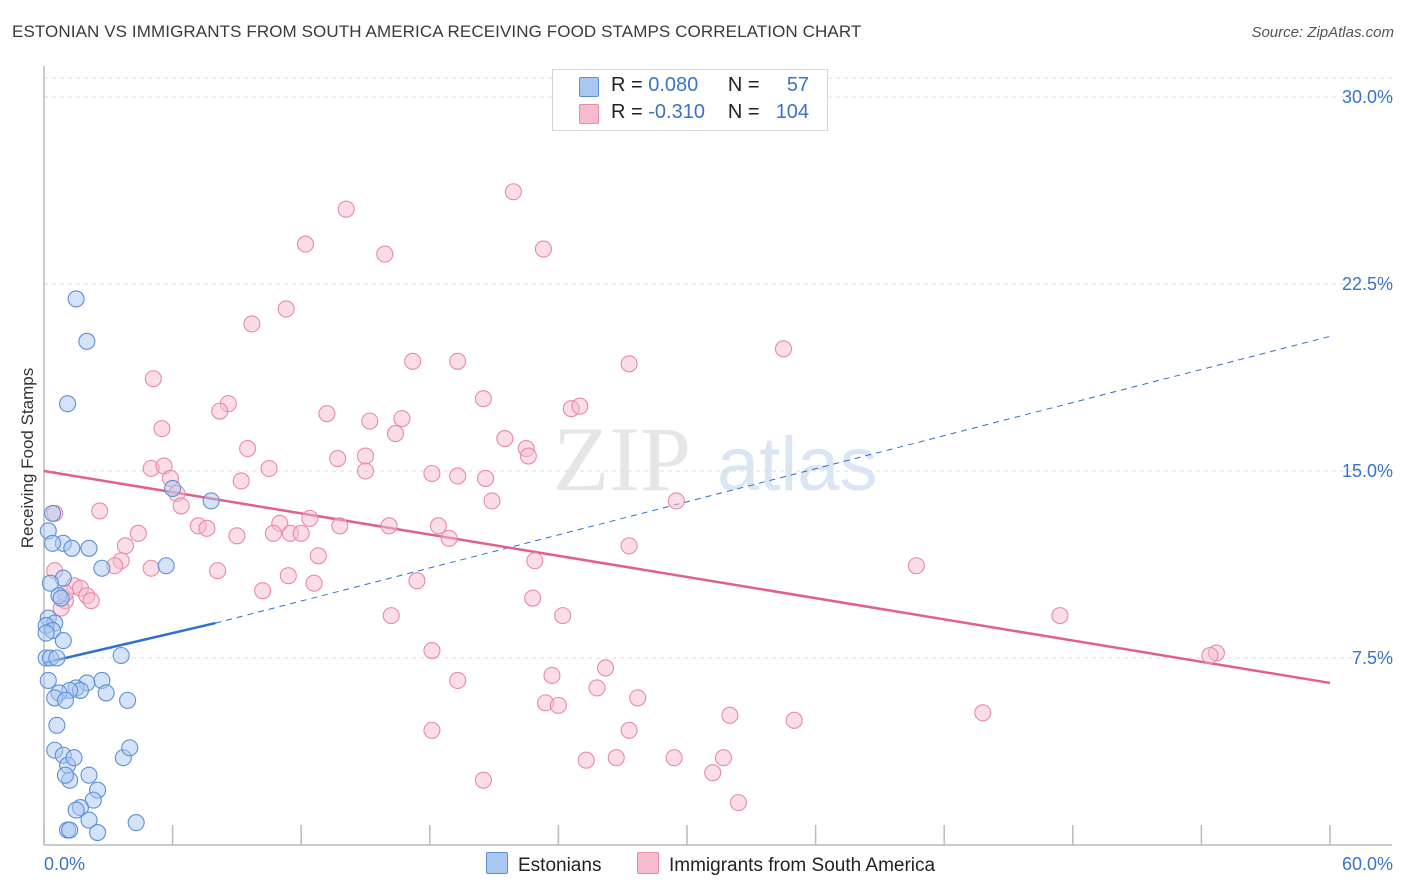  Describe the element at coordinates (1322, 32) in the screenshot. I see `source-label: Source: ZipAtlas.com` at that location.